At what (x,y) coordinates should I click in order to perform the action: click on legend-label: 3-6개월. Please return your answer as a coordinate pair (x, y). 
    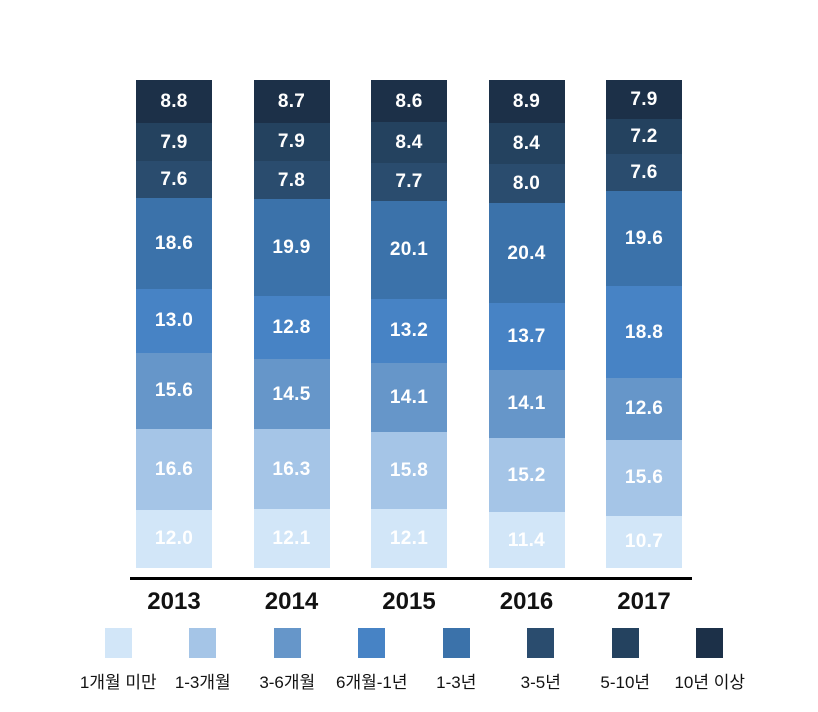
    Looking at the image, I should click on (287, 682).